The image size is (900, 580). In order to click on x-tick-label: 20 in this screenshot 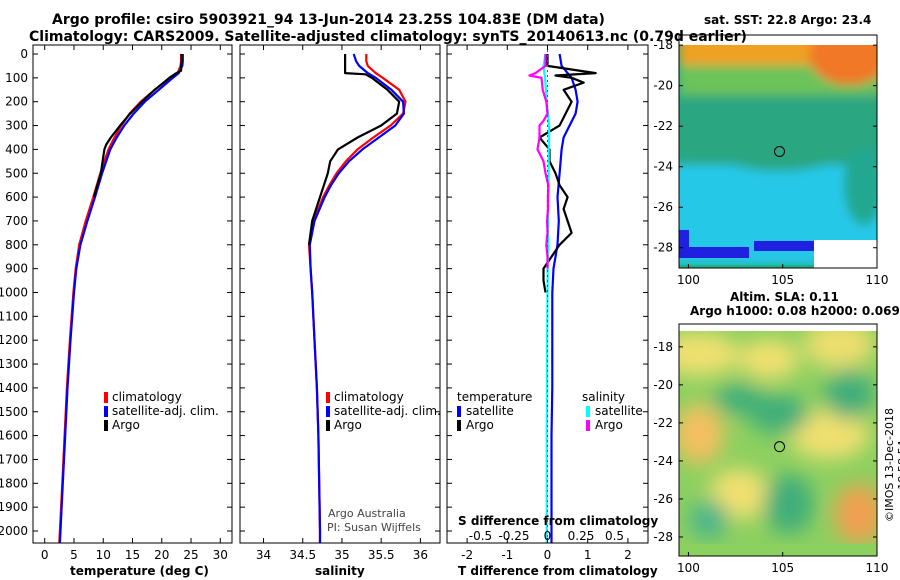, I will do `click(161, 555)`.